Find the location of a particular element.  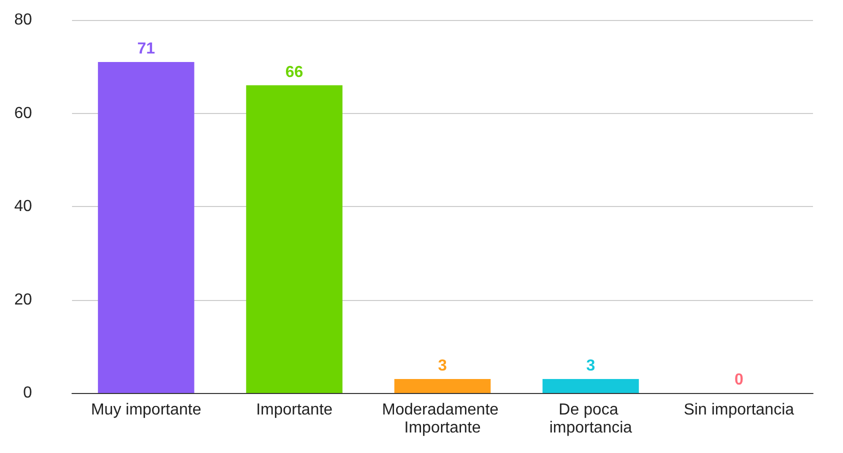

data-label: 66 is located at coordinates (294, 72).